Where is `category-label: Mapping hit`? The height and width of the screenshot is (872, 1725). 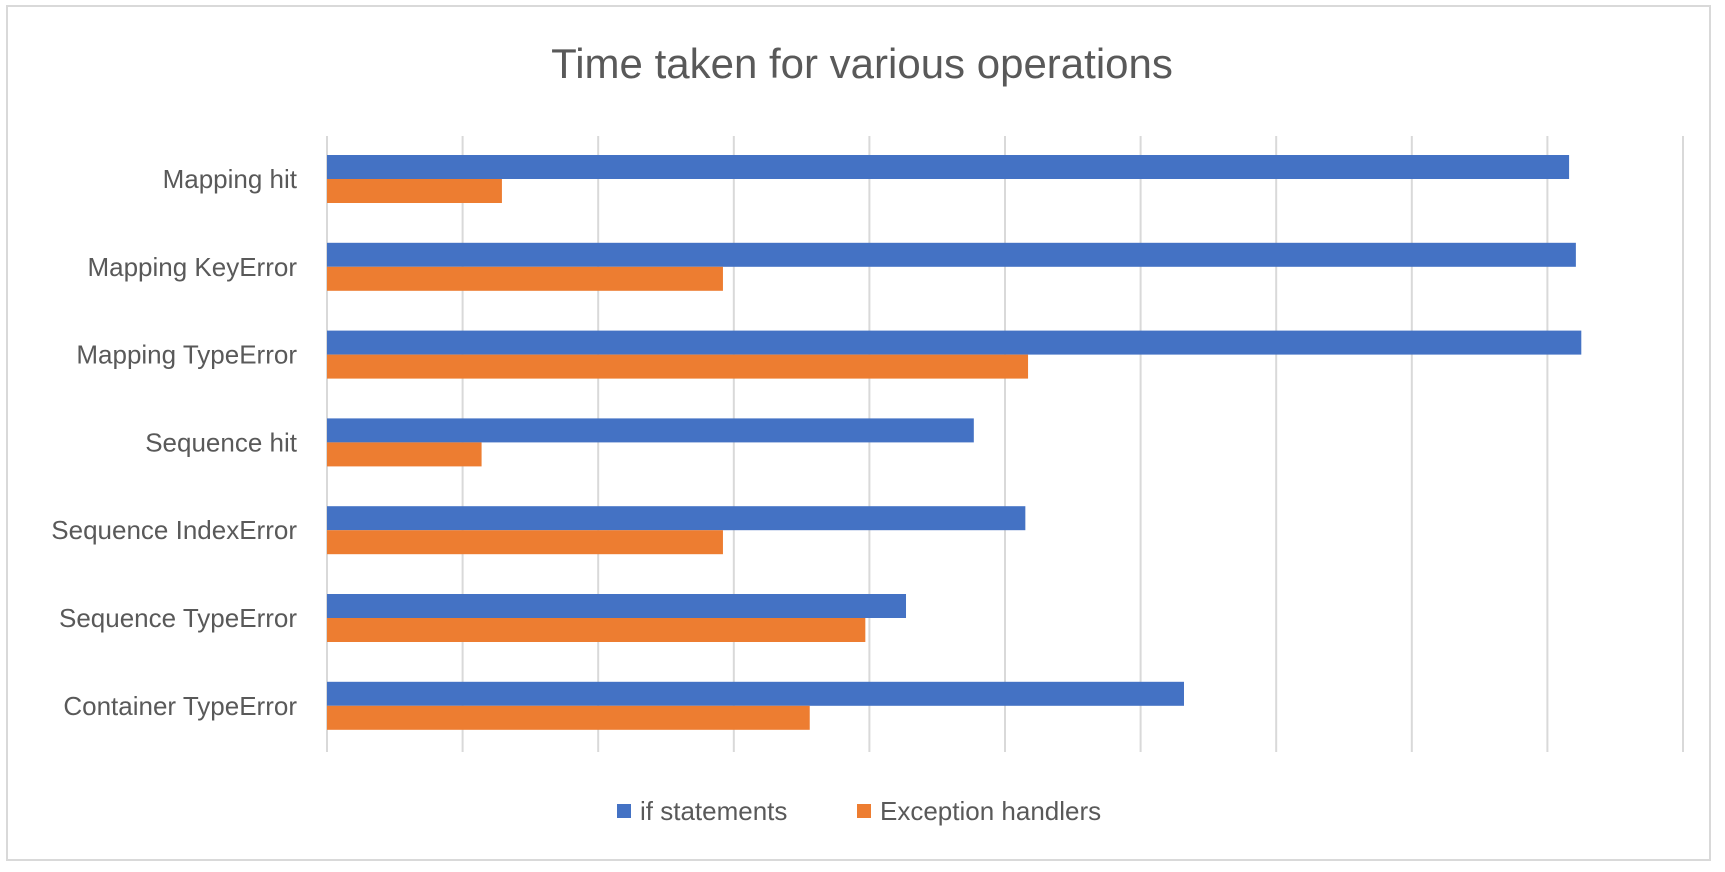 category-label: Mapping hit is located at coordinates (230, 179).